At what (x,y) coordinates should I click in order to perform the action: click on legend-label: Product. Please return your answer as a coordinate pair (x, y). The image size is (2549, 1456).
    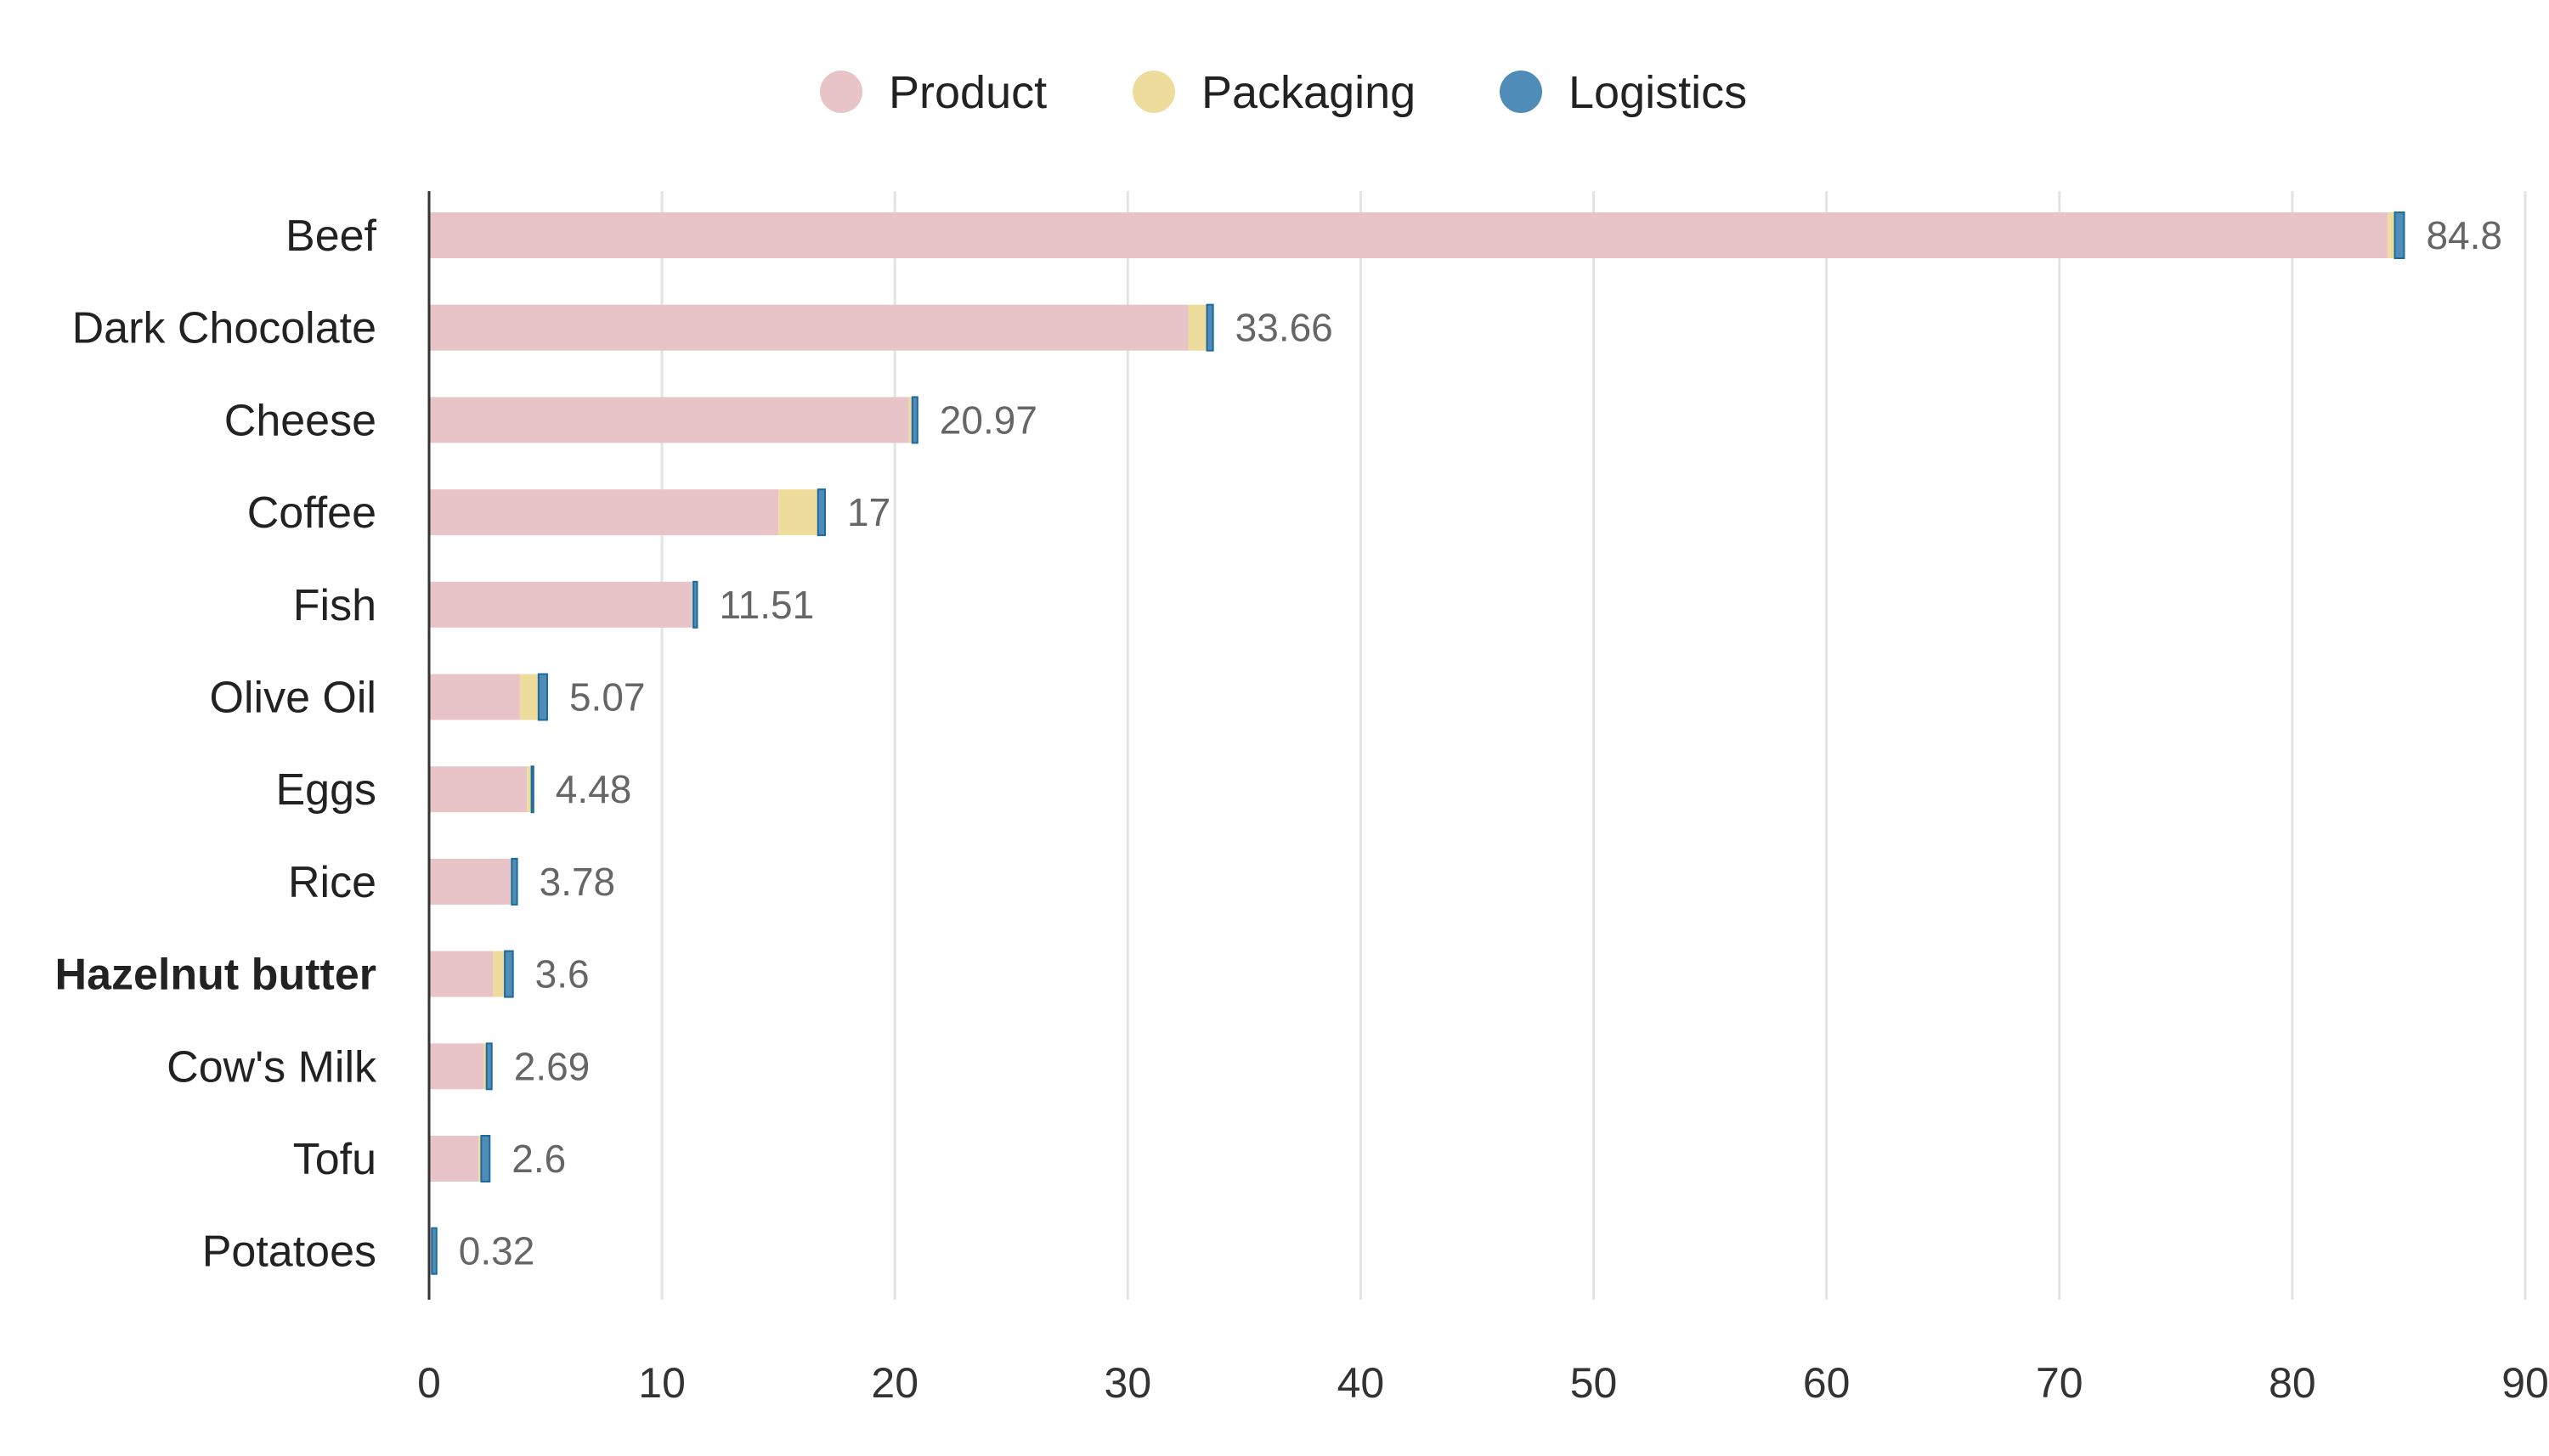
    Looking at the image, I should click on (968, 92).